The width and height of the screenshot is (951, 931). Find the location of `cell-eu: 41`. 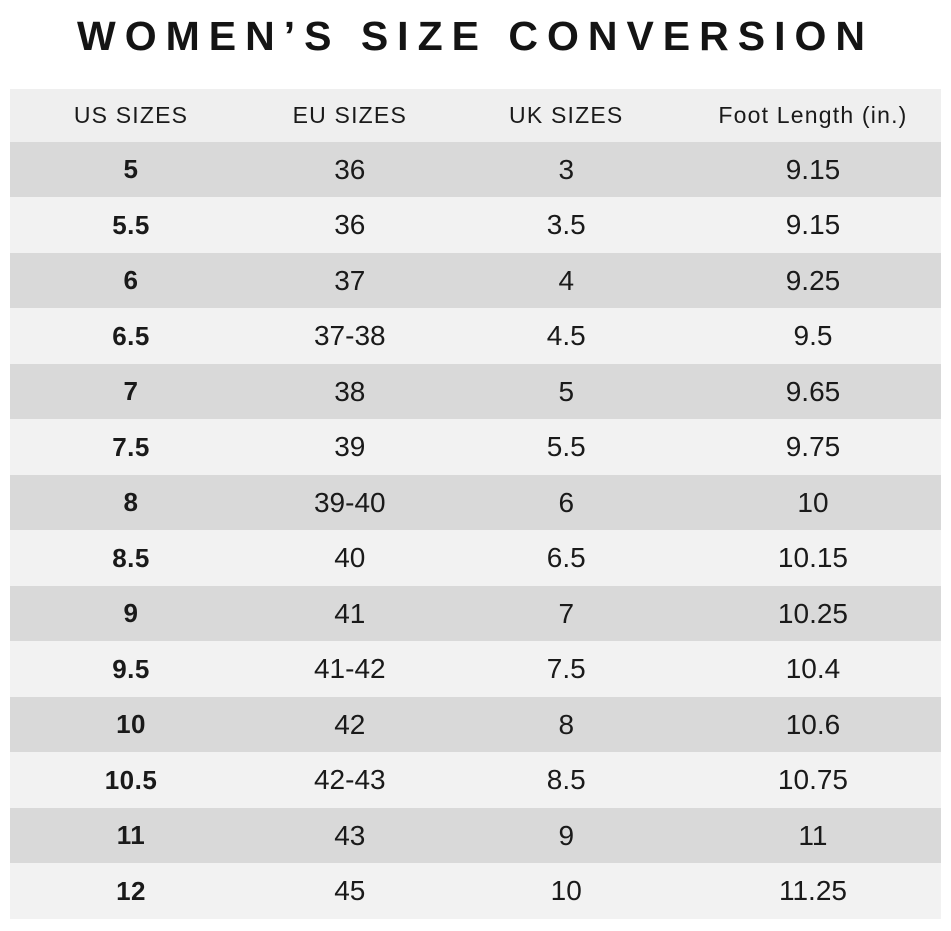

cell-eu: 41 is located at coordinates (350, 613).